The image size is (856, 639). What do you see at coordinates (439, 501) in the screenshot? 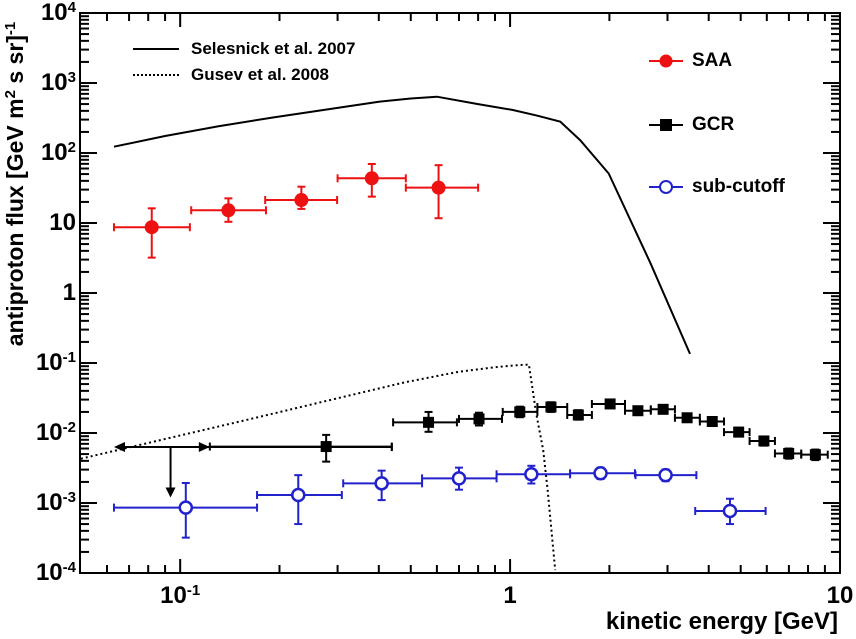
I see `subcutoff-series` at bounding box center [439, 501].